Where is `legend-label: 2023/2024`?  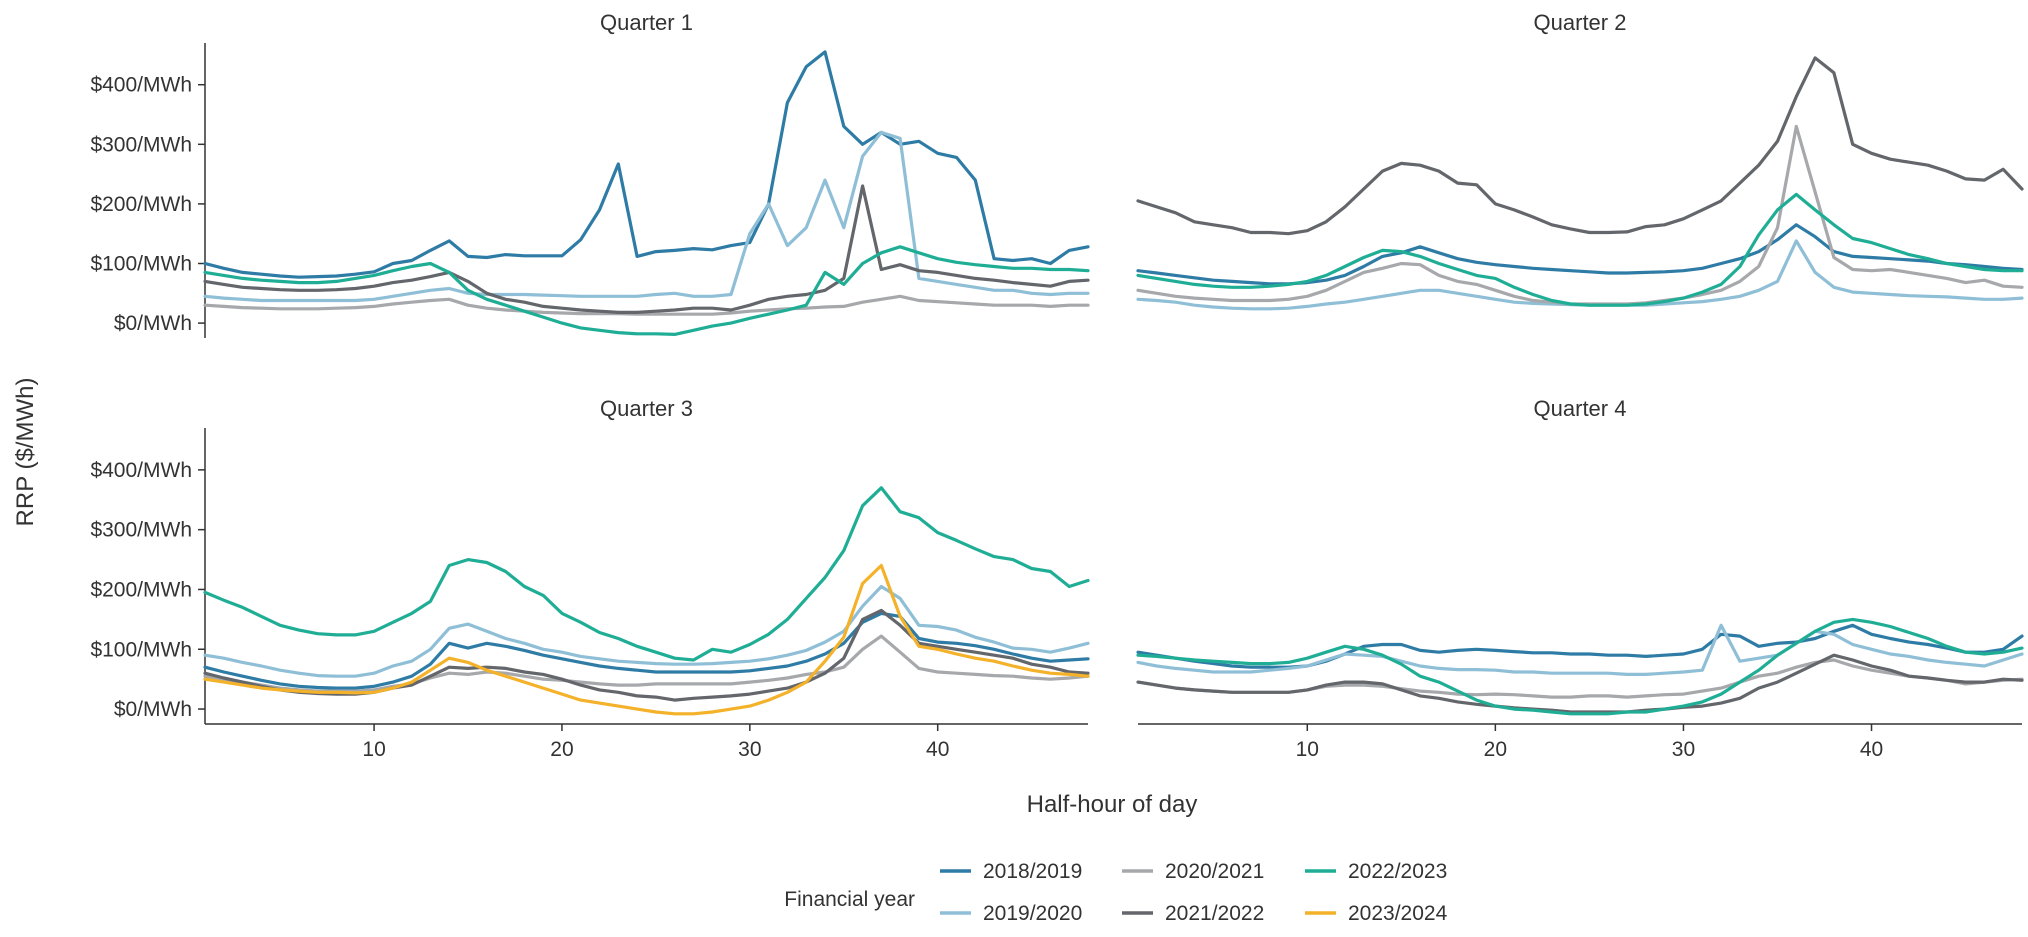
legend-label: 2023/2024 is located at coordinates (1398, 913).